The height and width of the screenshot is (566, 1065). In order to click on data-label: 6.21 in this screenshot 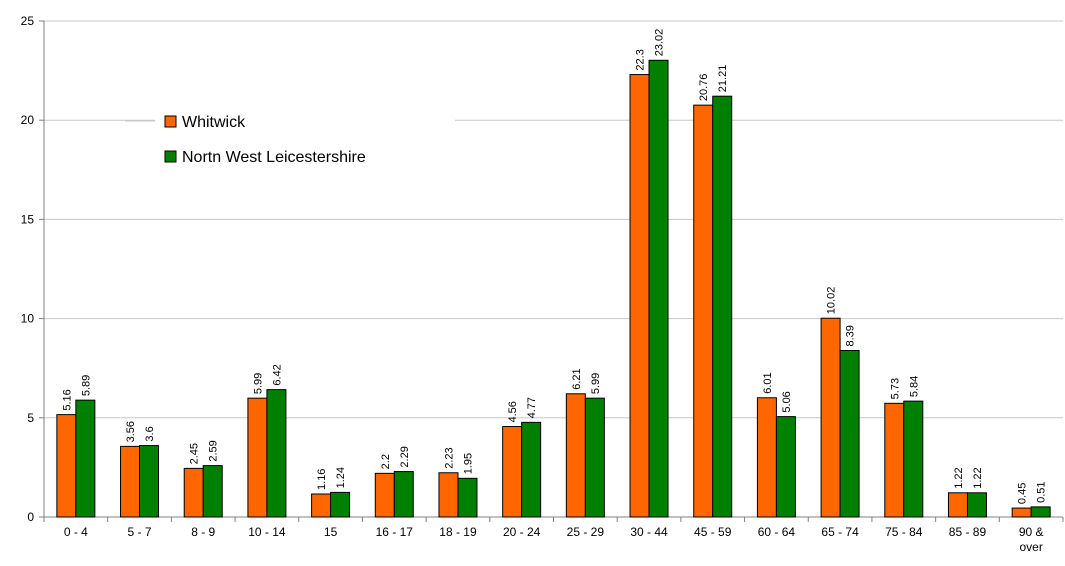, I will do `click(577, 378)`.